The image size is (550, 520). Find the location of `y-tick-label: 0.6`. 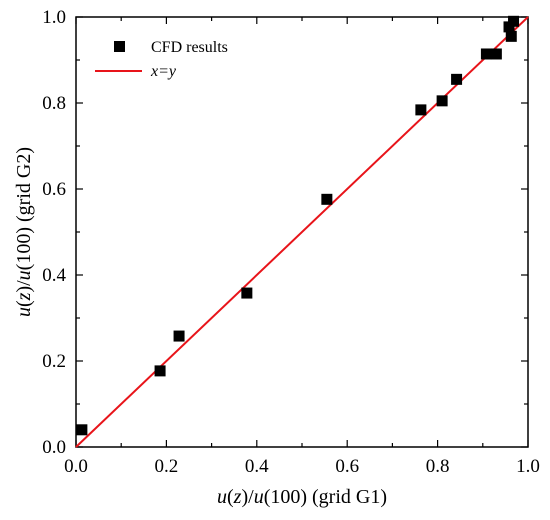

y-tick-label: 0.6 is located at coordinates (54, 189).